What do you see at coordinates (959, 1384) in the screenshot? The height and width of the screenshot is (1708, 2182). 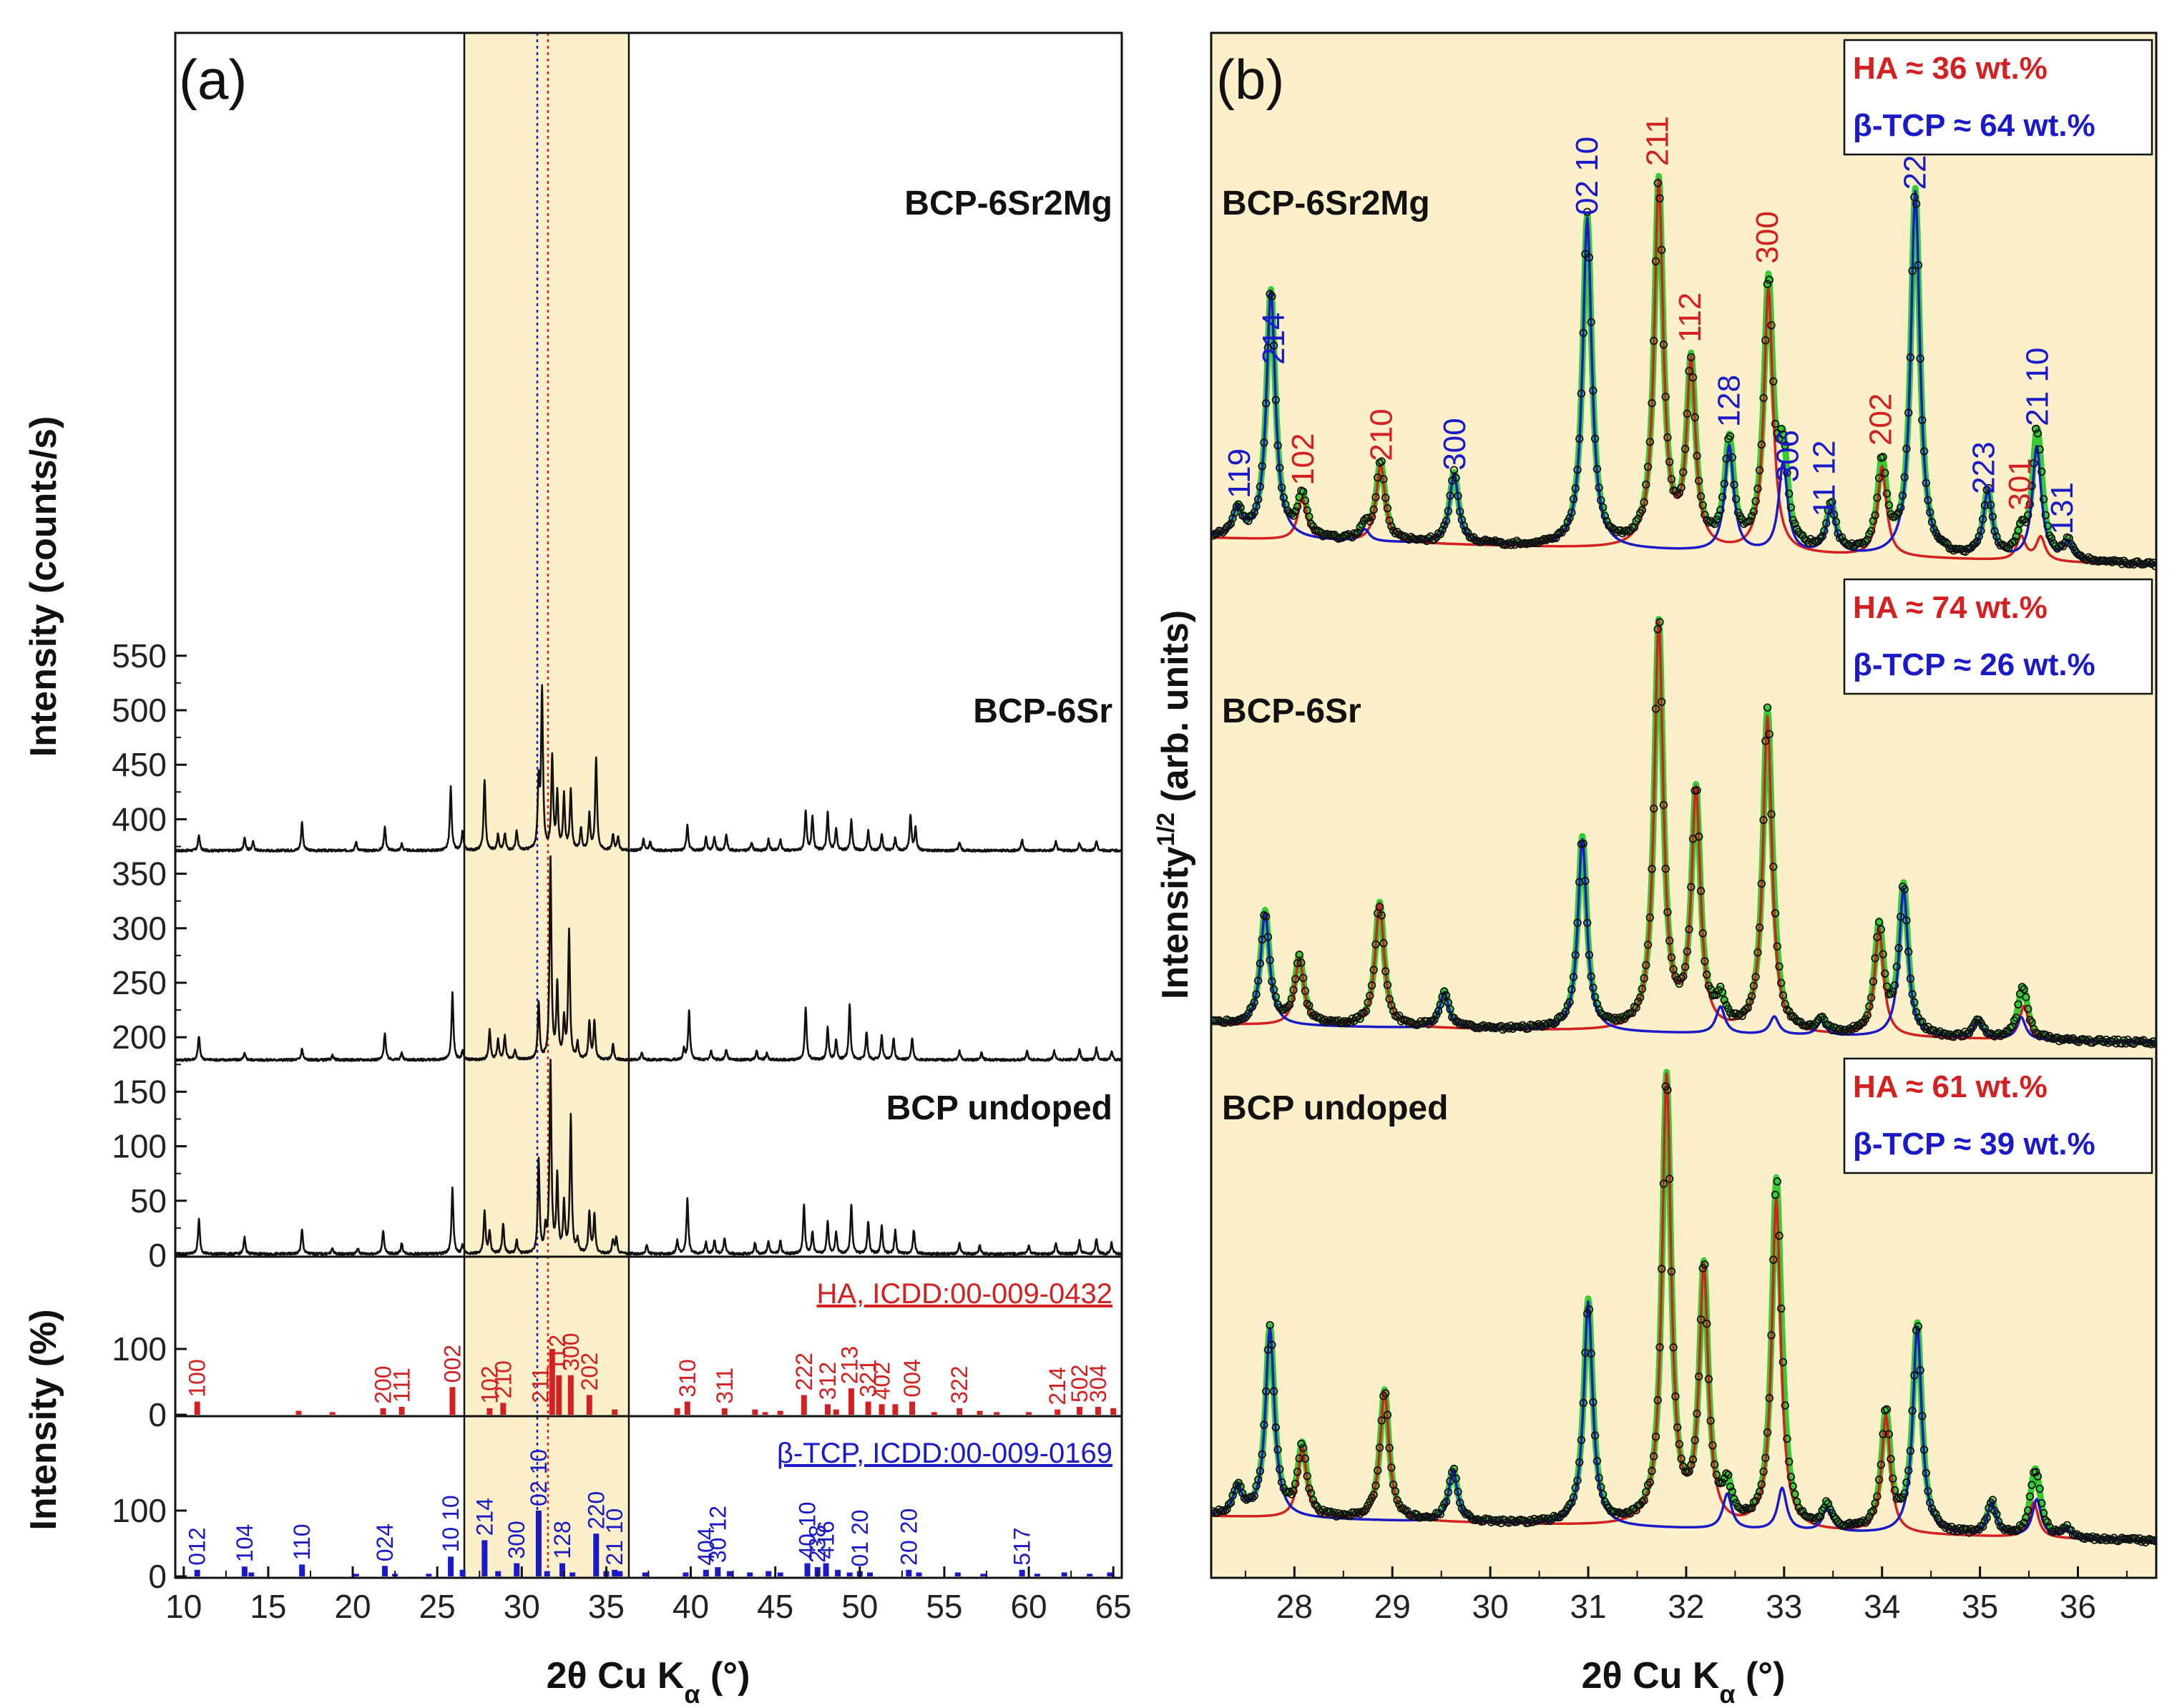 I see `ha-bar-label: 322` at bounding box center [959, 1384].